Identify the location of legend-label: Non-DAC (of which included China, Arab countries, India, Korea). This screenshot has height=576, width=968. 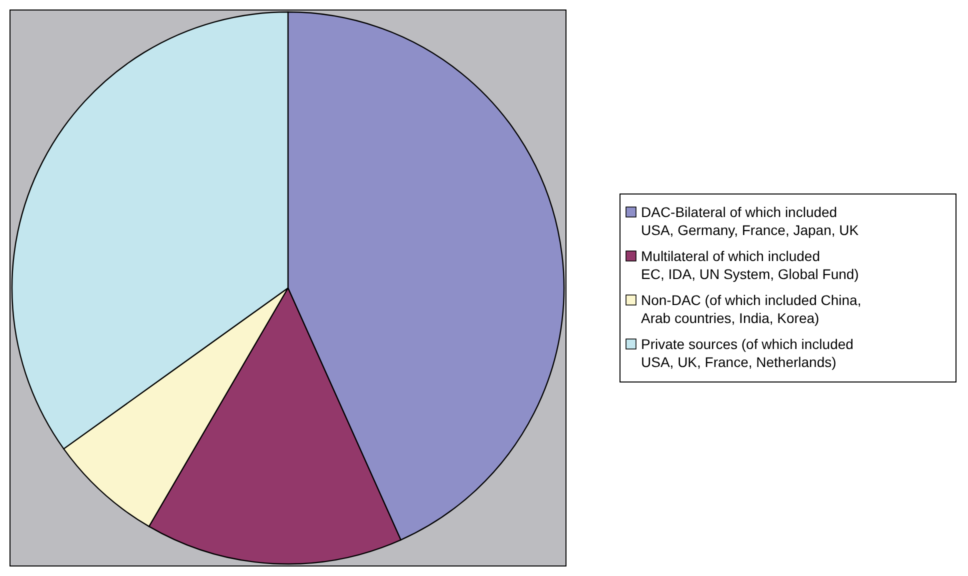
(751, 309).